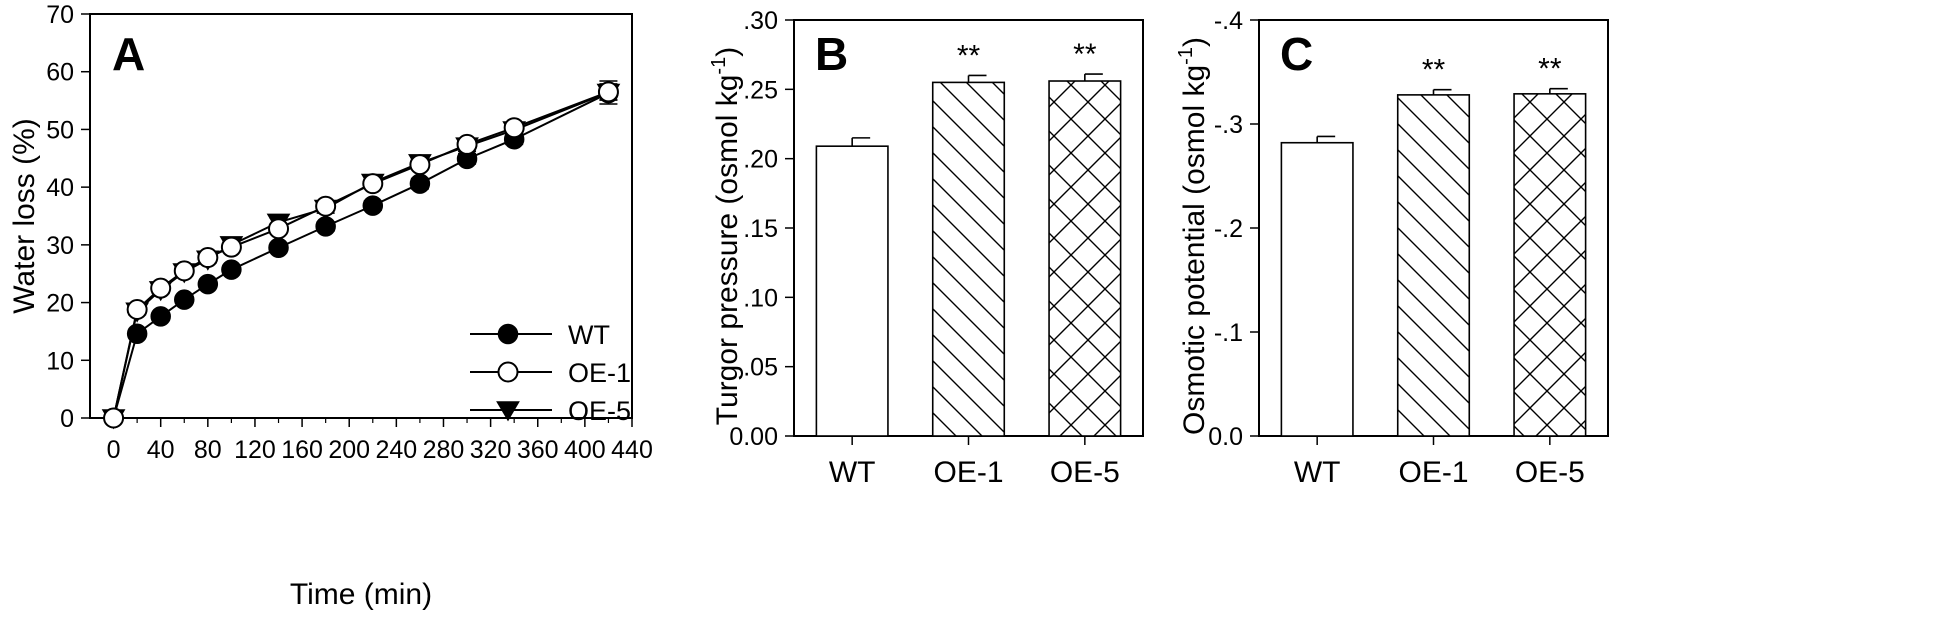 The width and height of the screenshot is (1952, 628). Describe the element at coordinates (760, 298) in the screenshot. I see `y-tick-label: .10` at that location.